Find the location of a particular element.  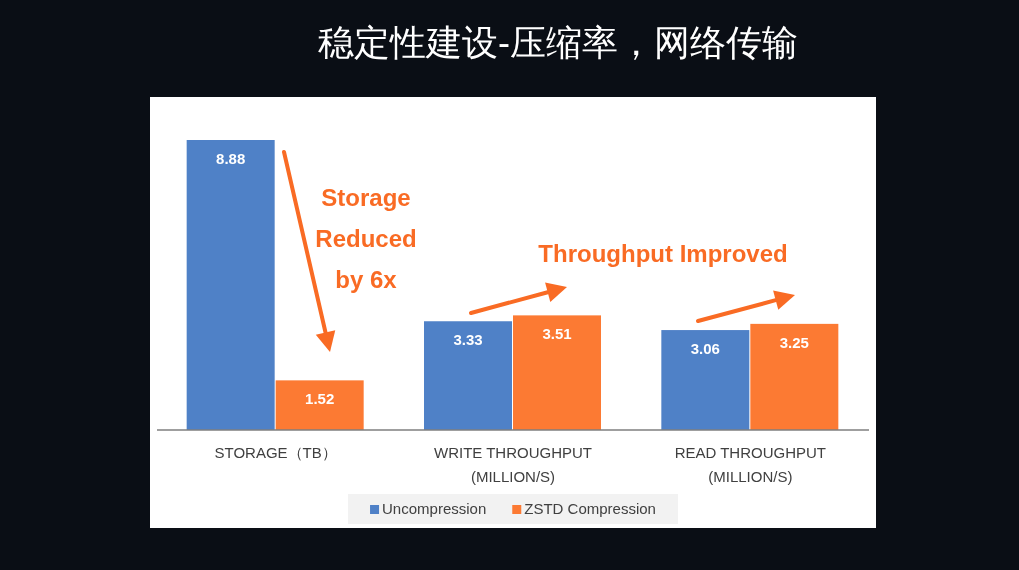

annotation: Storage Reduced by 6x is located at coordinates (366, 238).